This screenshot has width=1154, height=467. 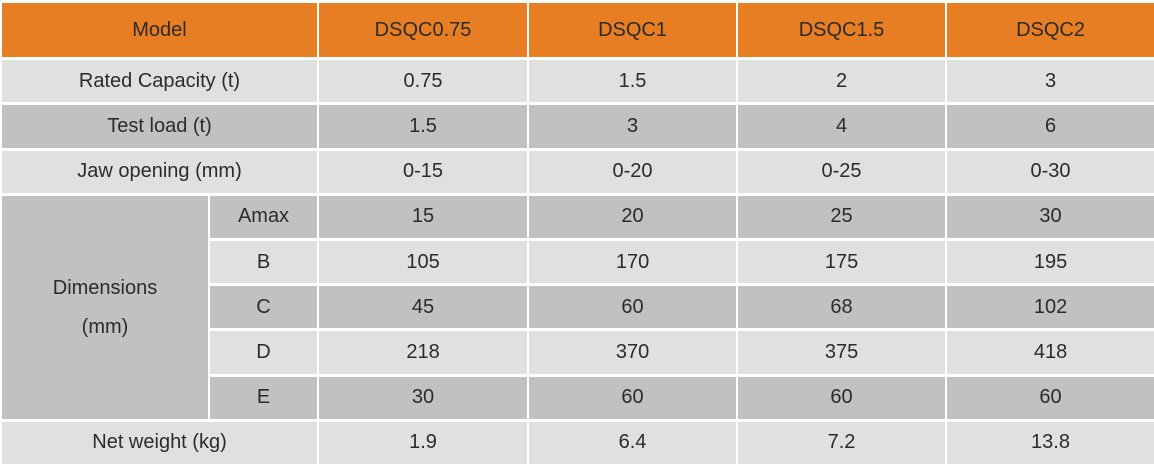 What do you see at coordinates (423, 81) in the screenshot?
I see `cell-value: 0.75` at bounding box center [423, 81].